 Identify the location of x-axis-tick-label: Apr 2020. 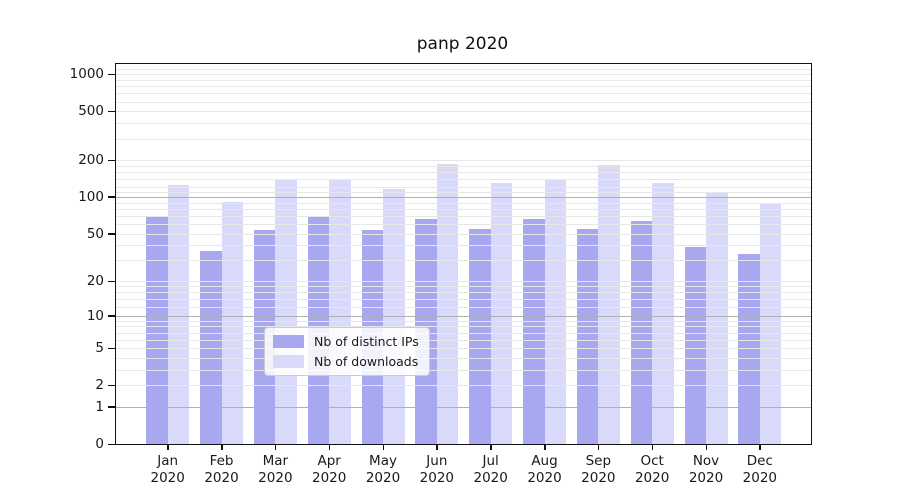
(329, 469).